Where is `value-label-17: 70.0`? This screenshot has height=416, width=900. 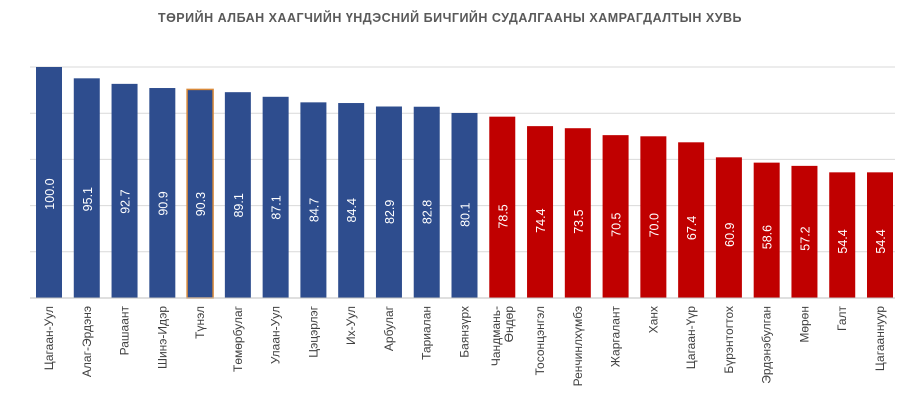 value-label-17: 70.0 is located at coordinates (654, 225).